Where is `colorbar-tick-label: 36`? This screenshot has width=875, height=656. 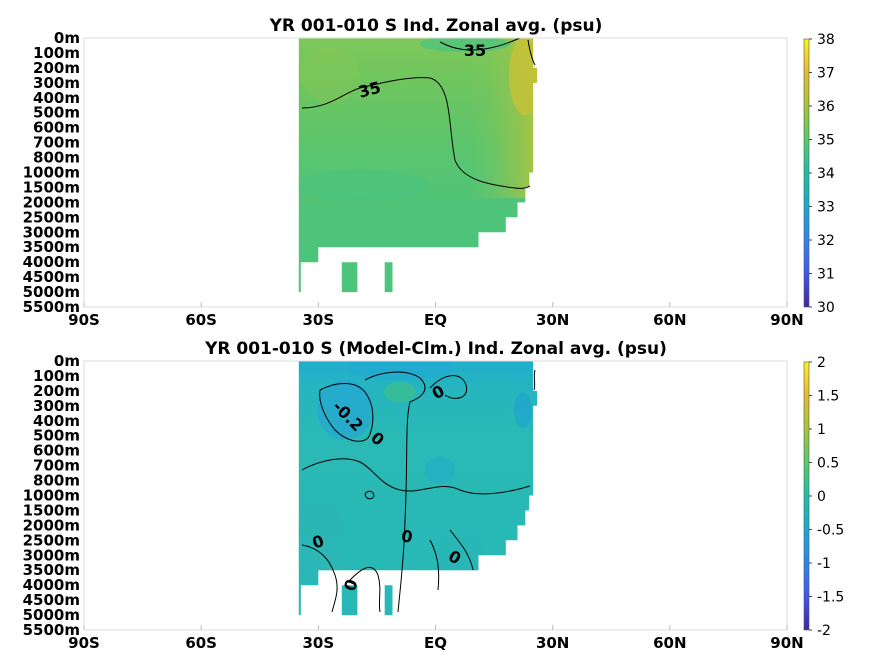 colorbar-tick-label: 36 is located at coordinates (826, 107).